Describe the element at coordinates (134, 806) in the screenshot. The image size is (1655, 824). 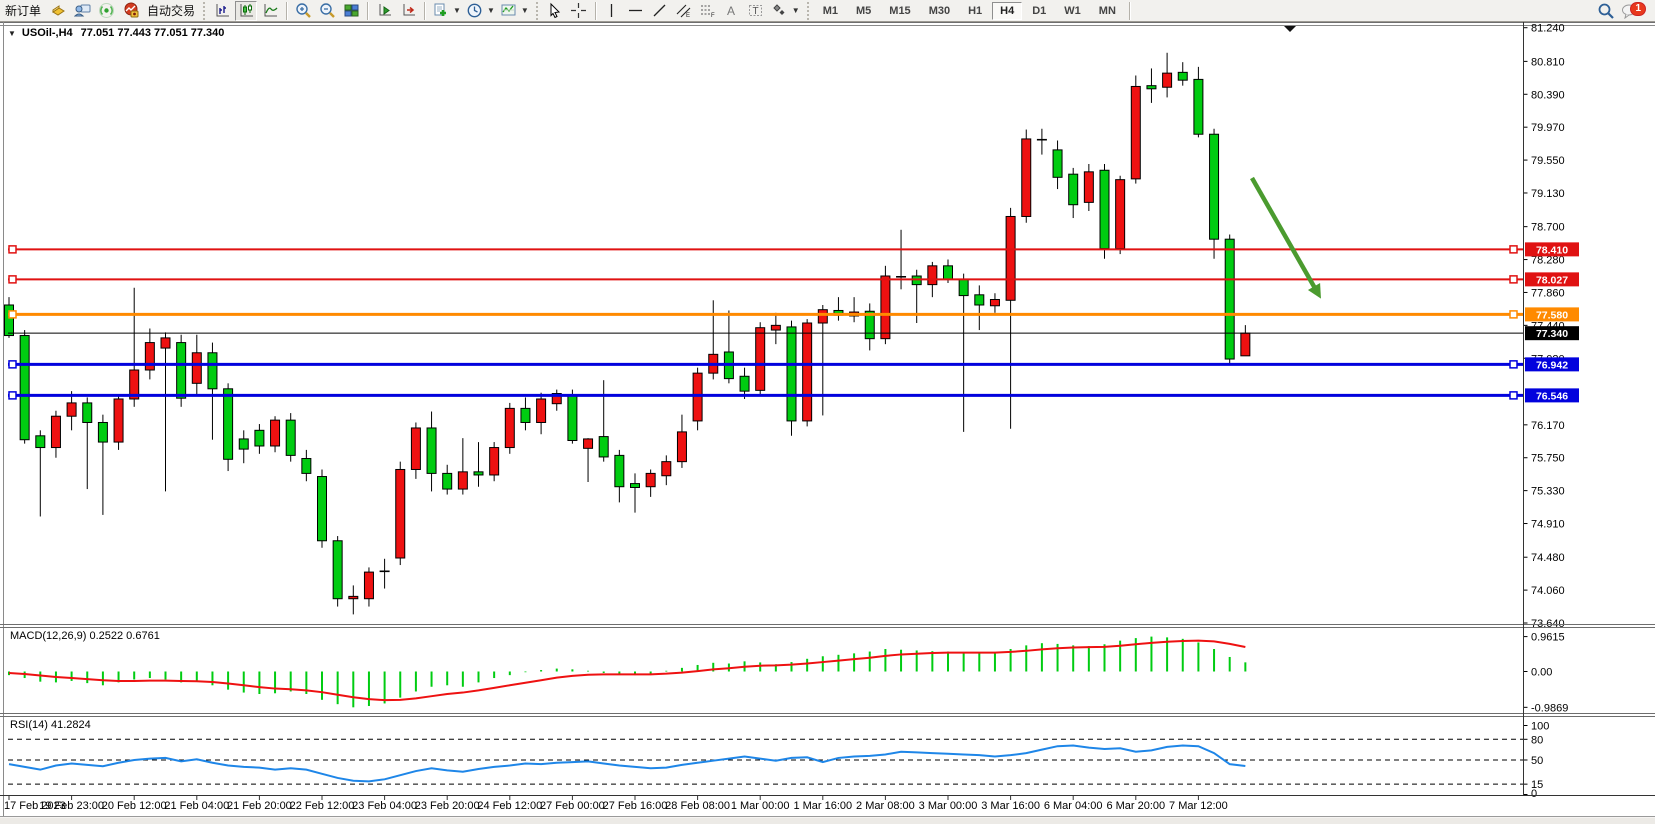
I see `svg-text: 20 Feb 12:00` at that location.